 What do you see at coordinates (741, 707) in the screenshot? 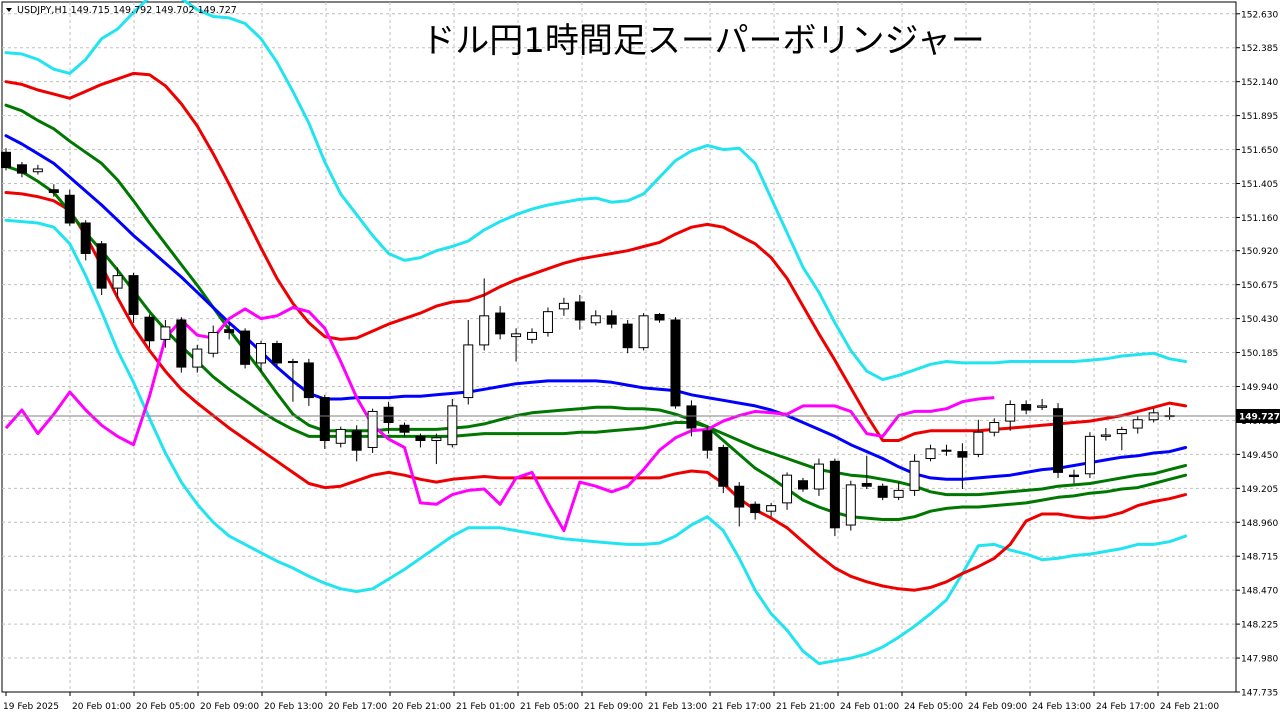
I see `x-tick-label: 21 Feb 17:00` at bounding box center [741, 707].